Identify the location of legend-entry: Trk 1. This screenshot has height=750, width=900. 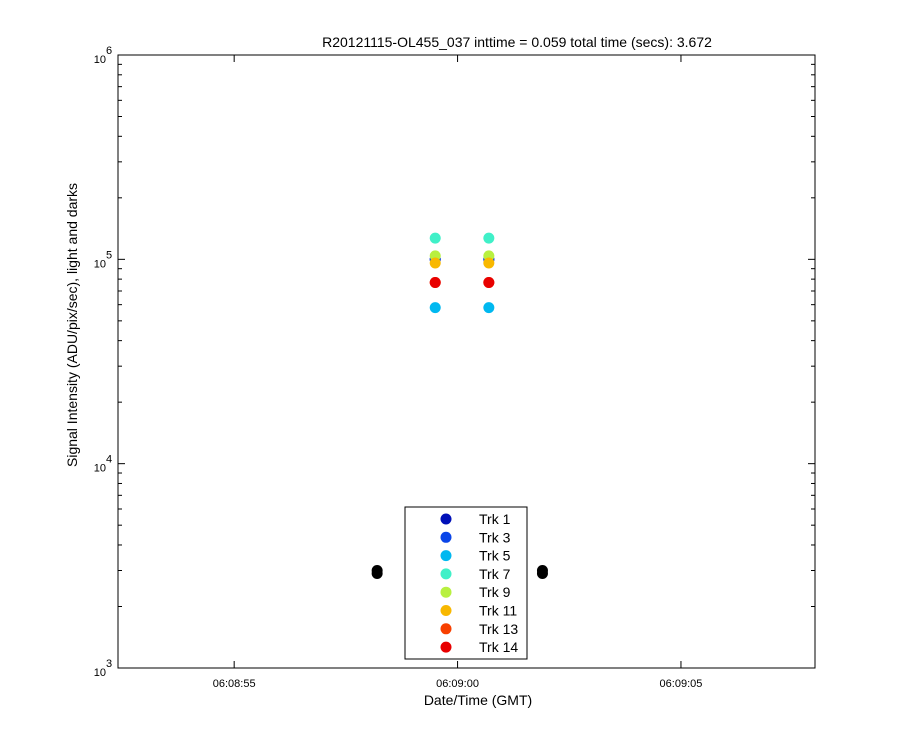
(475, 519).